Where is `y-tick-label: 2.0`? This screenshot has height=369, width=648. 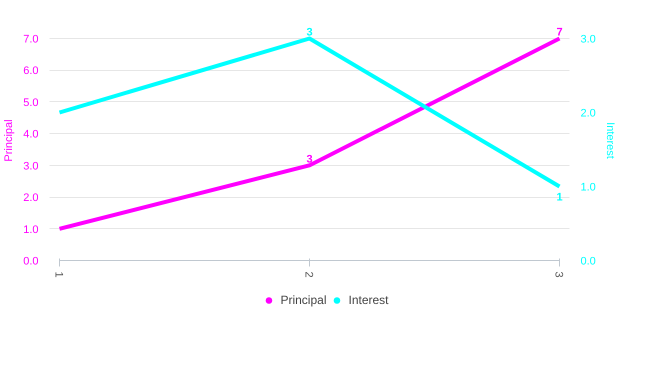 y-tick-label: 2.0 is located at coordinates (31, 198).